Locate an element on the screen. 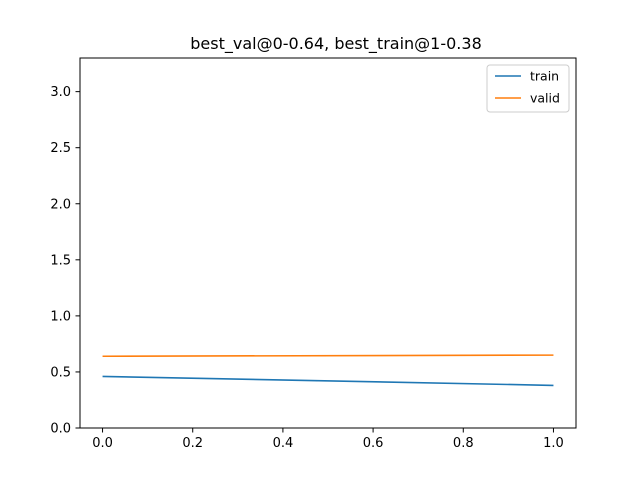  y-tick-label: 0.5 is located at coordinates (60, 372).